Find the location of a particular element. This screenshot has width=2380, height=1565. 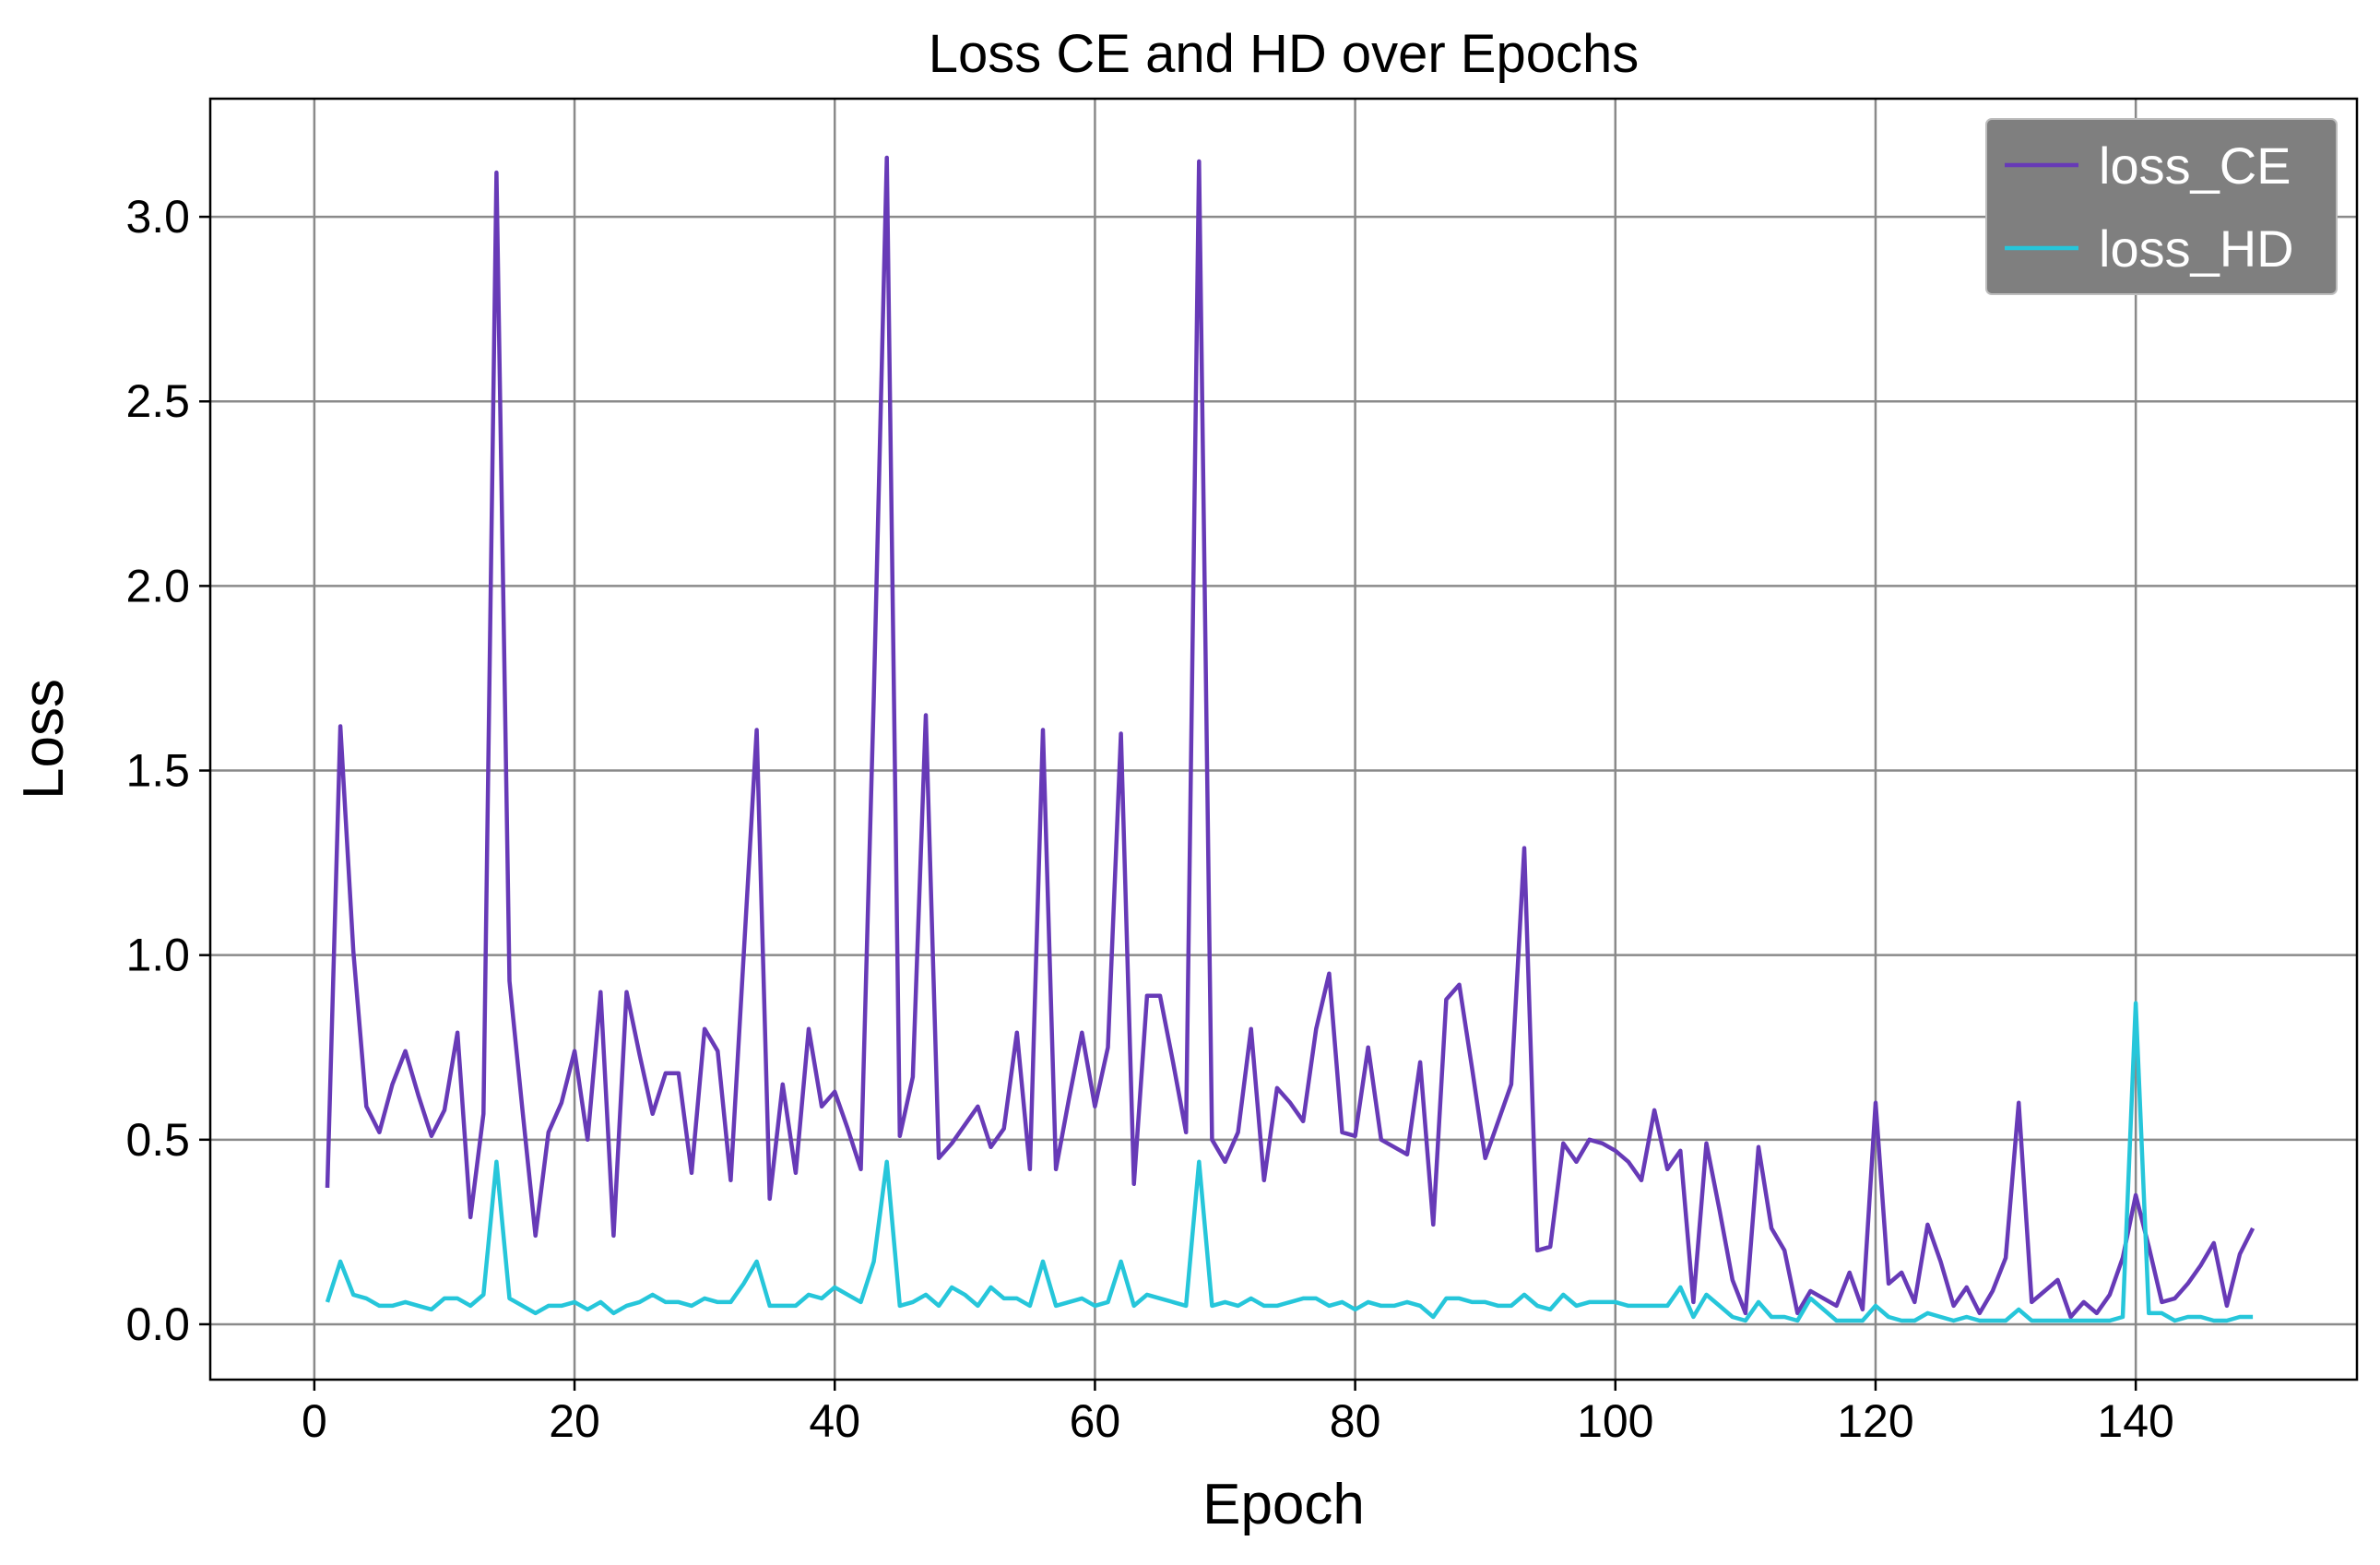

legend-box is located at coordinates (2161, 207).